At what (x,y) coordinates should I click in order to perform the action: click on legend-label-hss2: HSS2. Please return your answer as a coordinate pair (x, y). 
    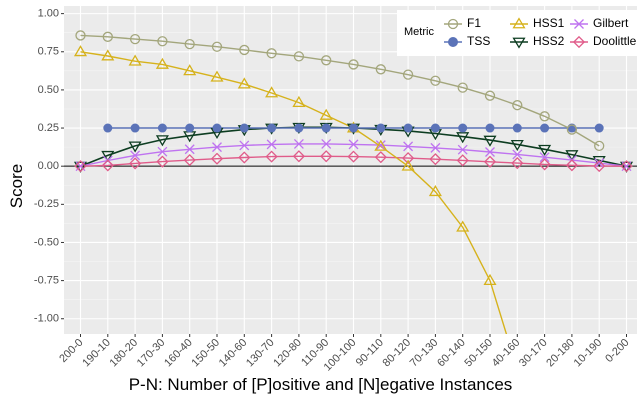
    Looking at the image, I should click on (549, 41).